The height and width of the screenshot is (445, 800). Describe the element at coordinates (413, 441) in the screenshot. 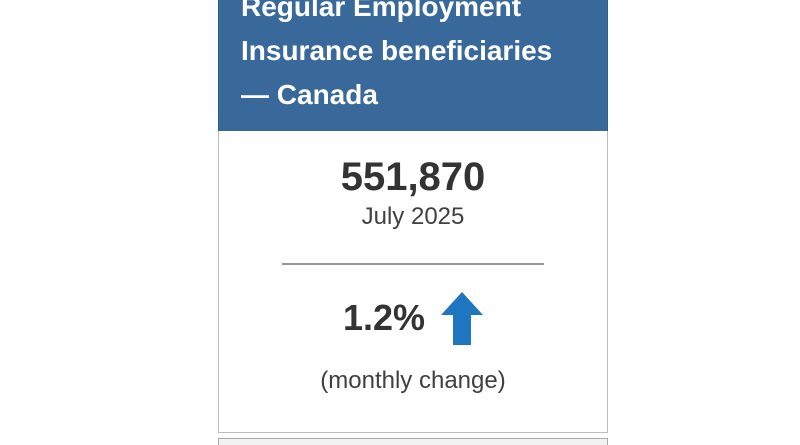

I see `next-card-top-edge` at that location.